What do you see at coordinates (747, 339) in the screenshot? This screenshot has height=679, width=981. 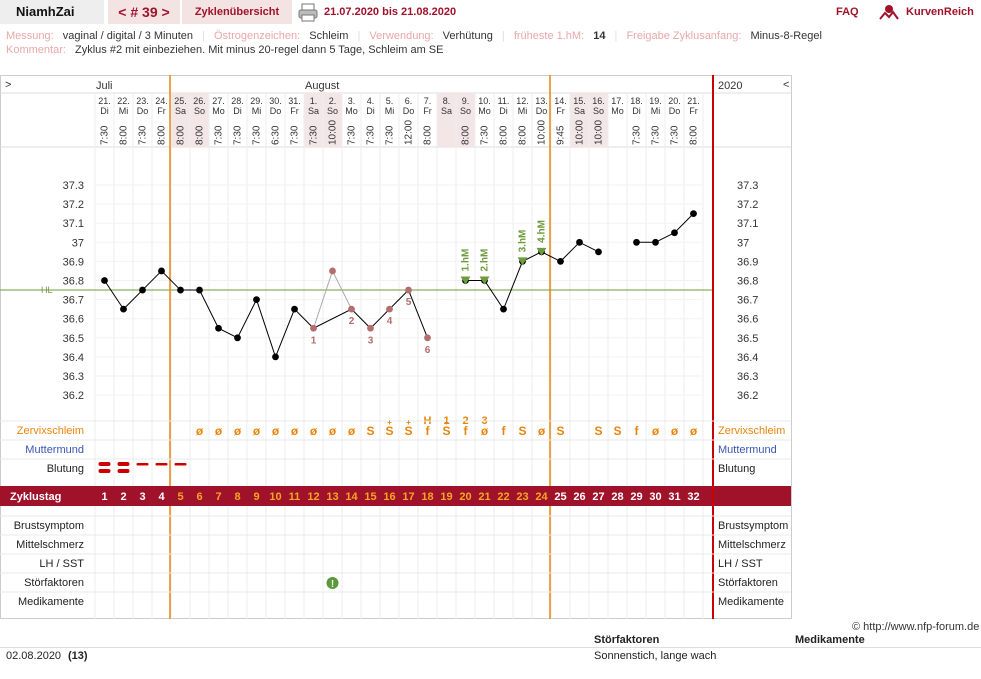 I see `y-tick-label-right: 36.5` at bounding box center [747, 339].